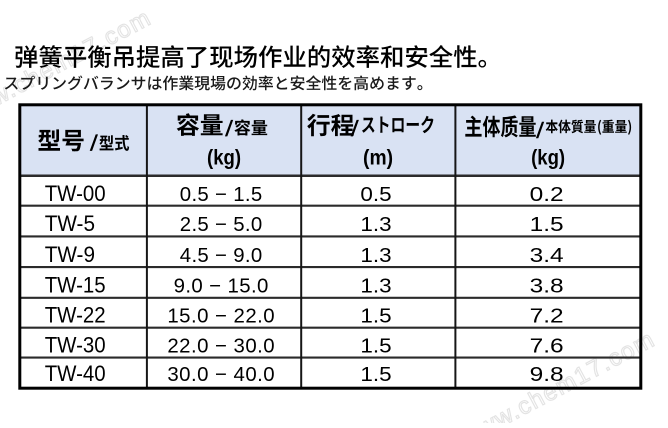 The image size is (668, 428). I want to click on svg-text: 0.2, so click(547, 195).